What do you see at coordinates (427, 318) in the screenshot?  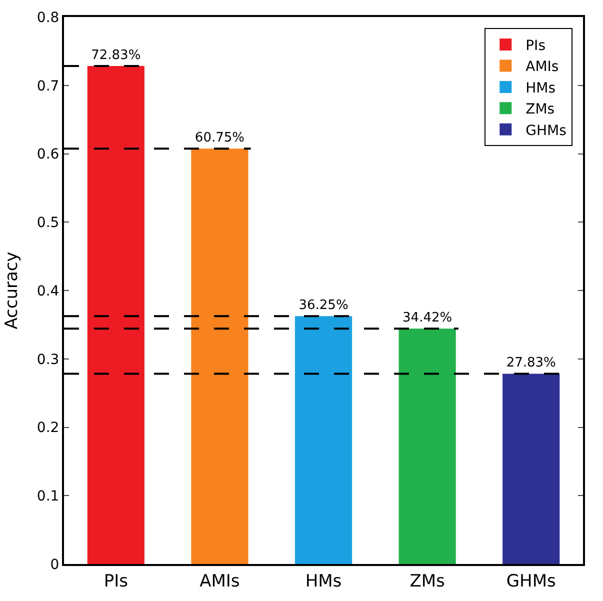 I see `data-label: 34.42%` at bounding box center [427, 318].